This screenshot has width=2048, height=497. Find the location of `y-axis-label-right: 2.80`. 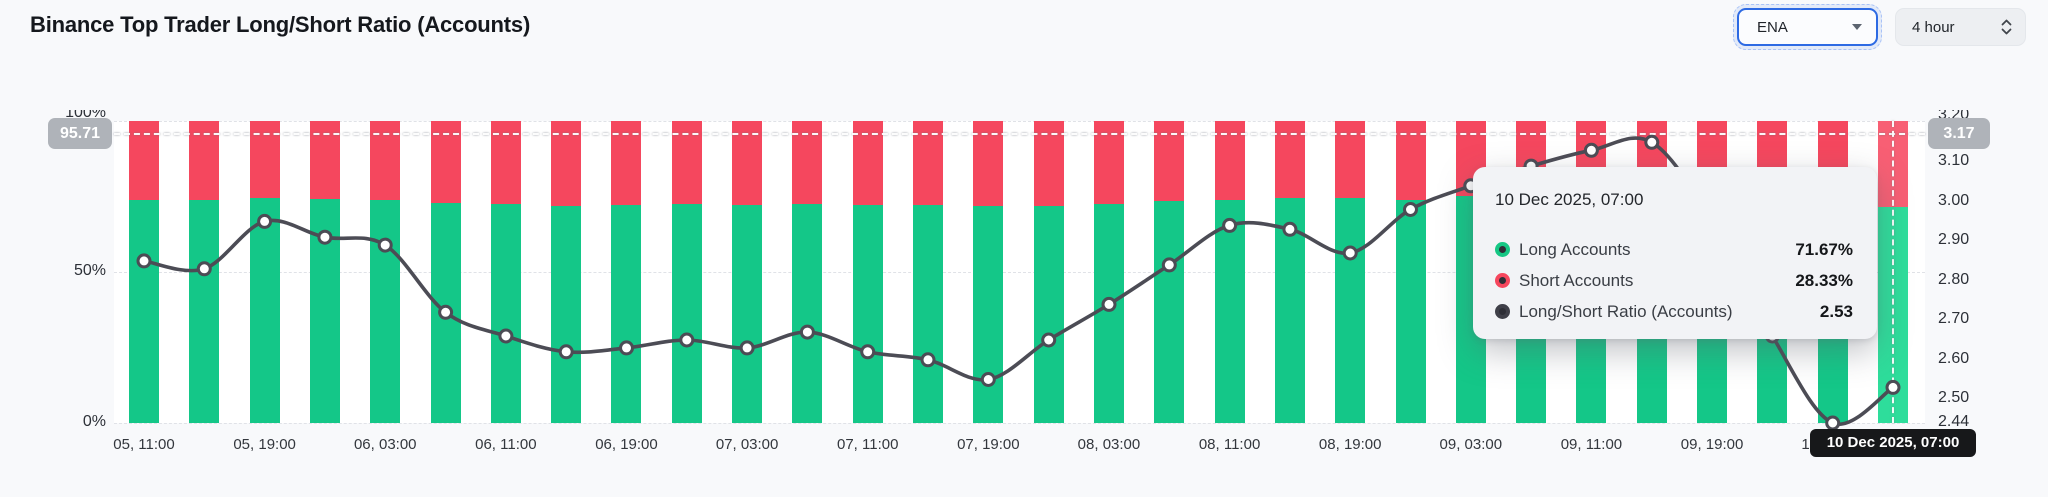

y-axis-label-right: 2.80 is located at coordinates (1954, 279).